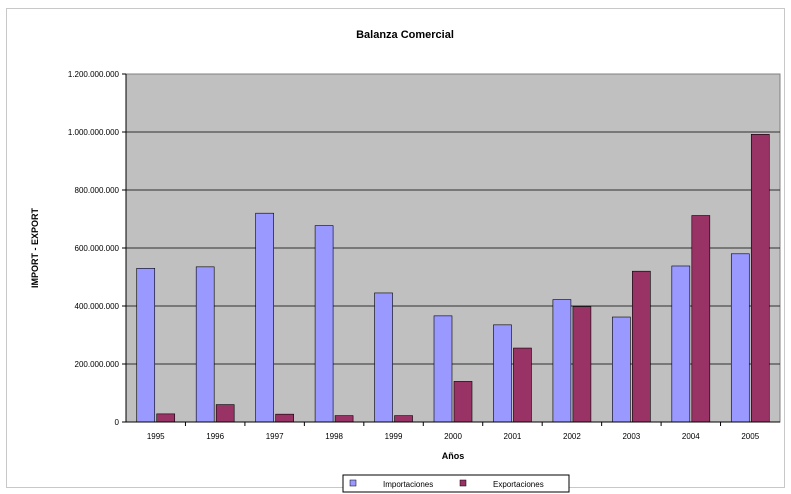  I want to click on bar-exportaciones-2005, so click(760, 278).